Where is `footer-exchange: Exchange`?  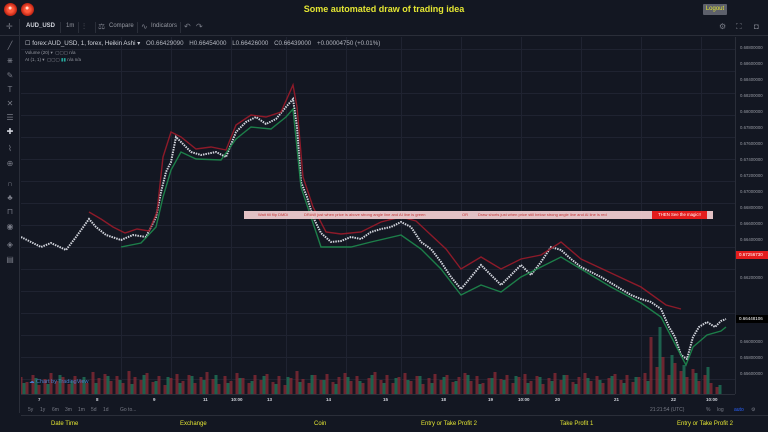 footer-exchange: Exchange is located at coordinates (193, 424).